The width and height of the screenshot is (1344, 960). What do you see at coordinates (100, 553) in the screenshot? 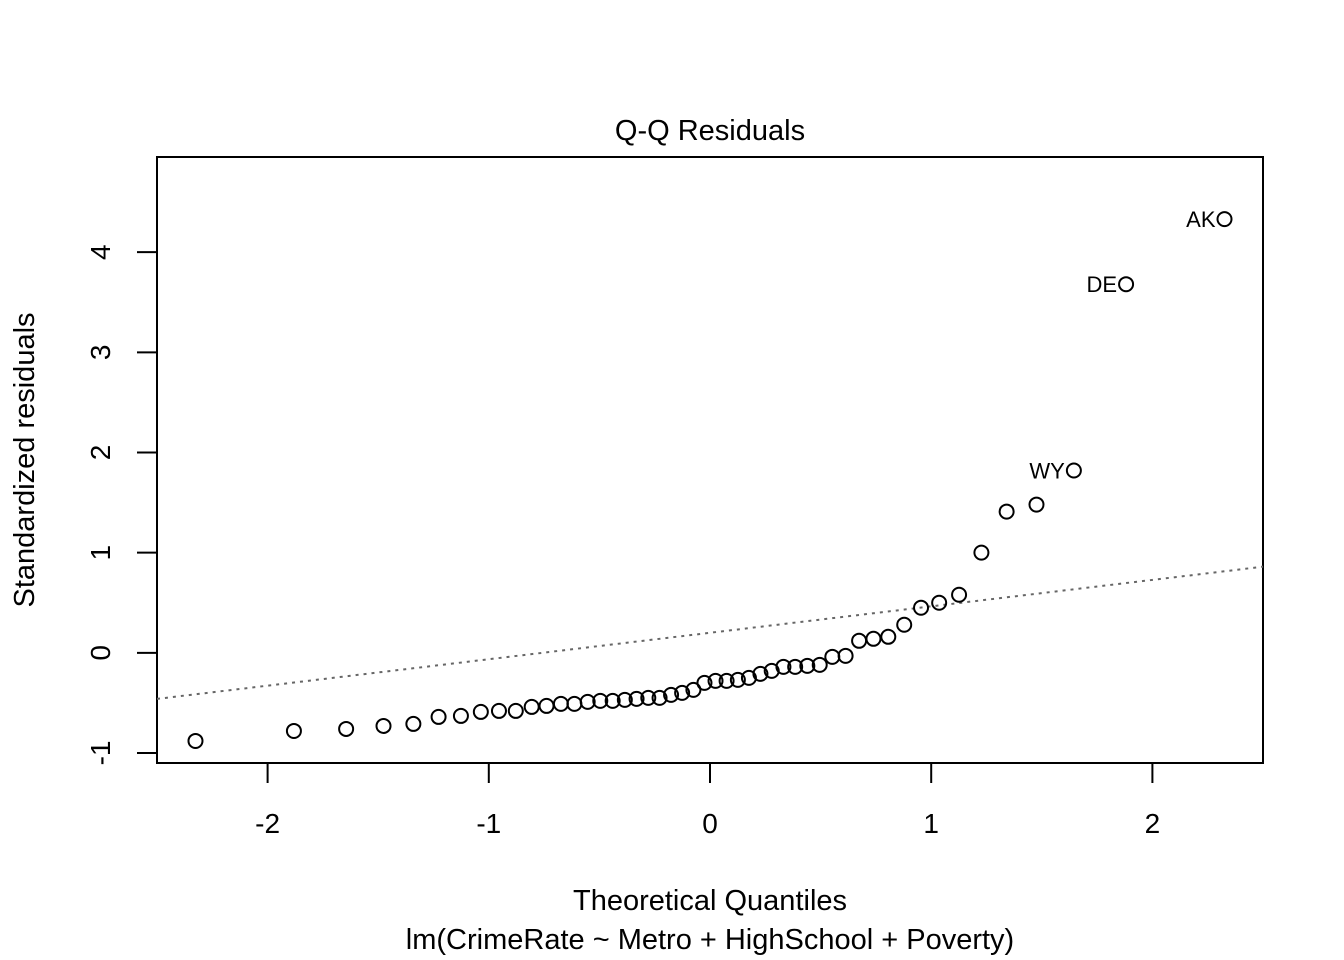
I see `y-tick-label: 1` at bounding box center [100, 553].